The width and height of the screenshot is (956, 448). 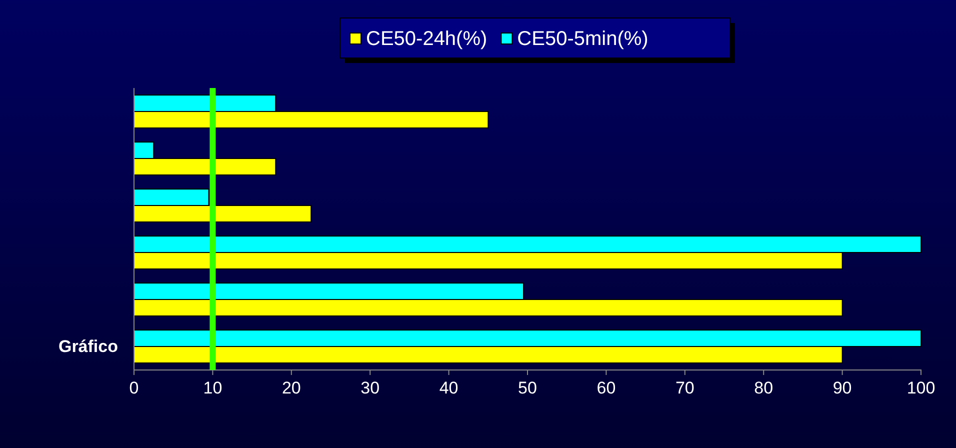 I want to click on x-tick-label: 10, so click(x=212, y=388).